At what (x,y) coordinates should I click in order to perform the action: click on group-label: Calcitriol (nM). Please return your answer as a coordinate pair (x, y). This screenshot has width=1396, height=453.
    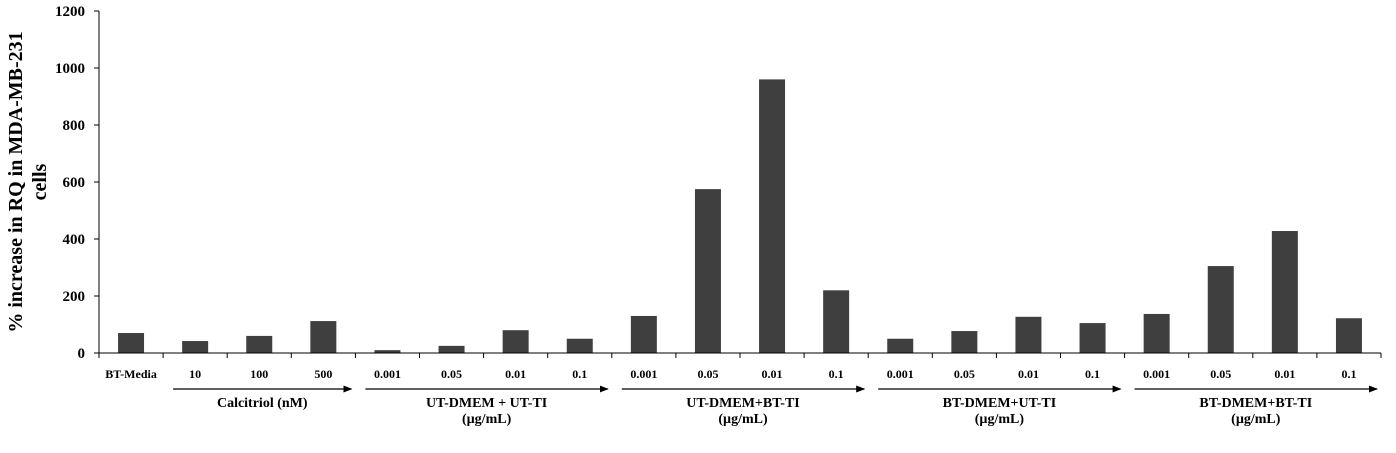
    Looking at the image, I should click on (262, 403).